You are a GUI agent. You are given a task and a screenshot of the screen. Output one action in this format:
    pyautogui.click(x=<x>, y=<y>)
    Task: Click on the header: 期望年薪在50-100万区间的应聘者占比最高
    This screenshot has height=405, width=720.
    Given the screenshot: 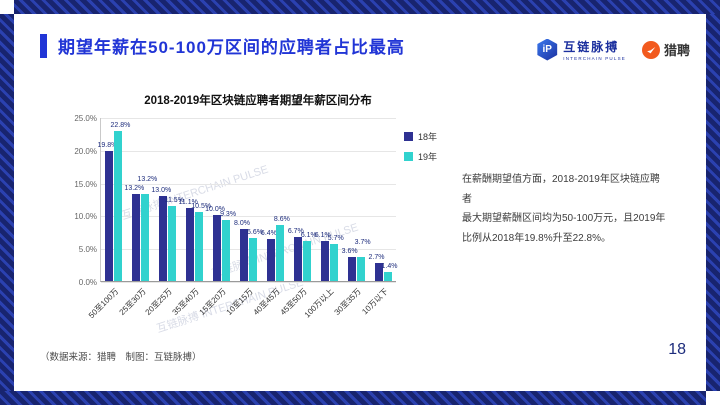 What is the action you would take?
    pyautogui.click(x=222, y=45)
    